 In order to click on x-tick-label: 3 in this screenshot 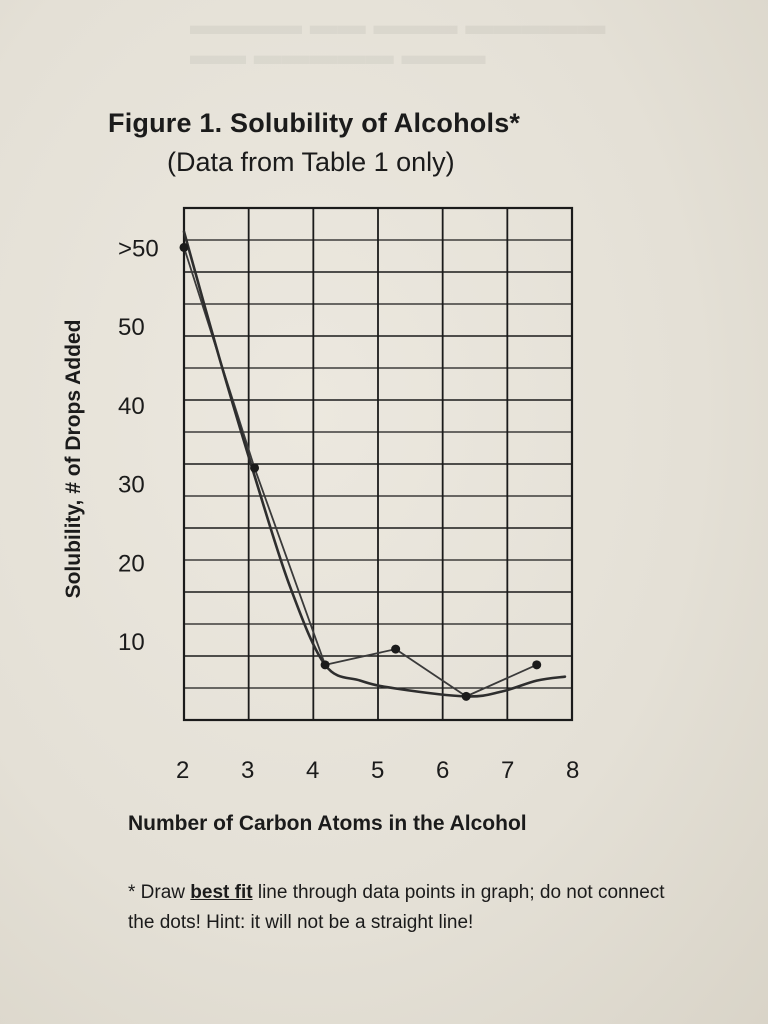, I will do `click(247, 770)`.